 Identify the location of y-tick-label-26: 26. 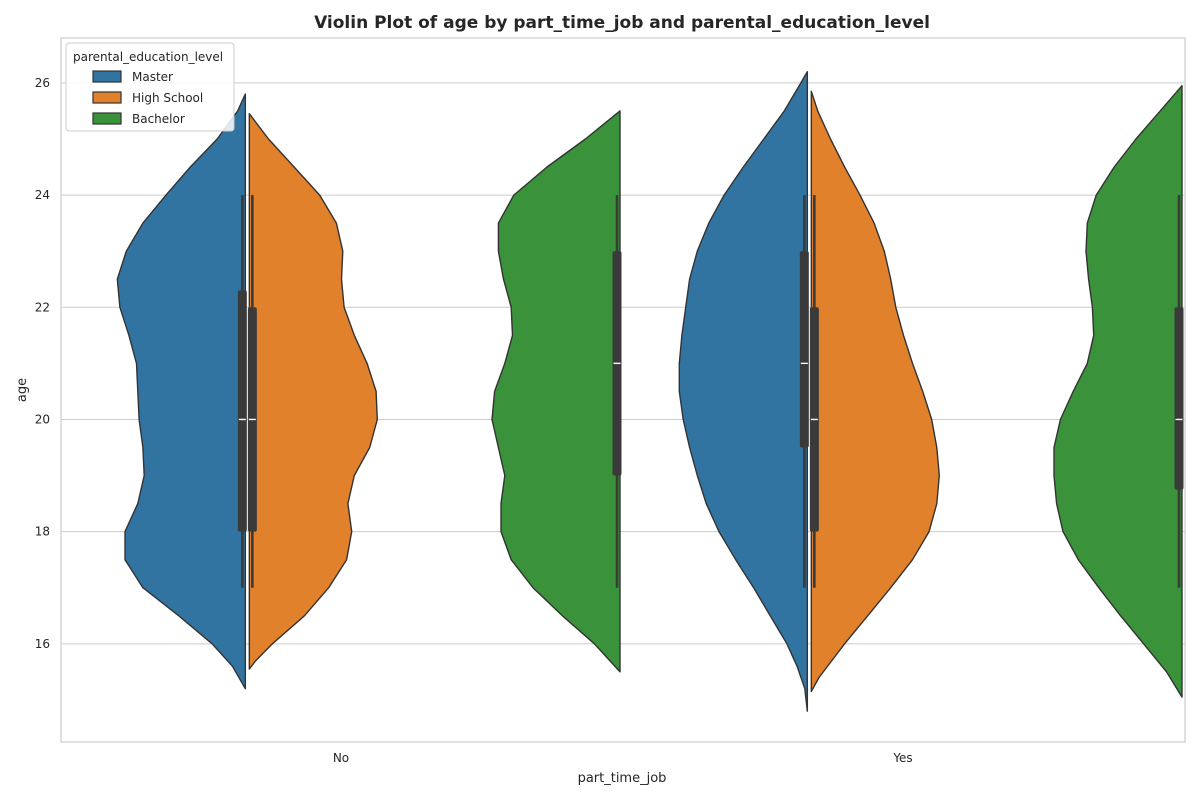
(42, 83).